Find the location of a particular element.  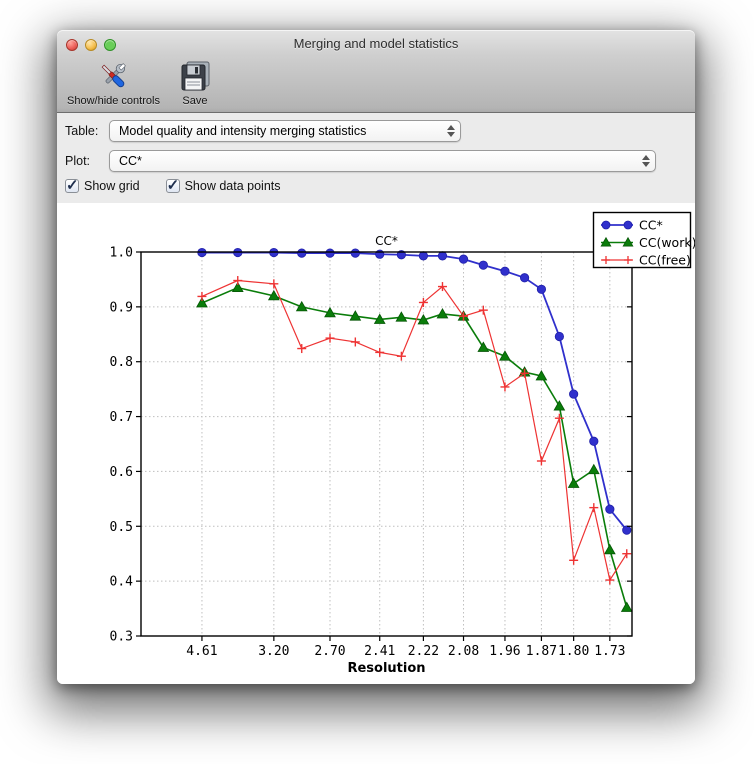

show-data-points-label: Show data points is located at coordinates (232, 186).